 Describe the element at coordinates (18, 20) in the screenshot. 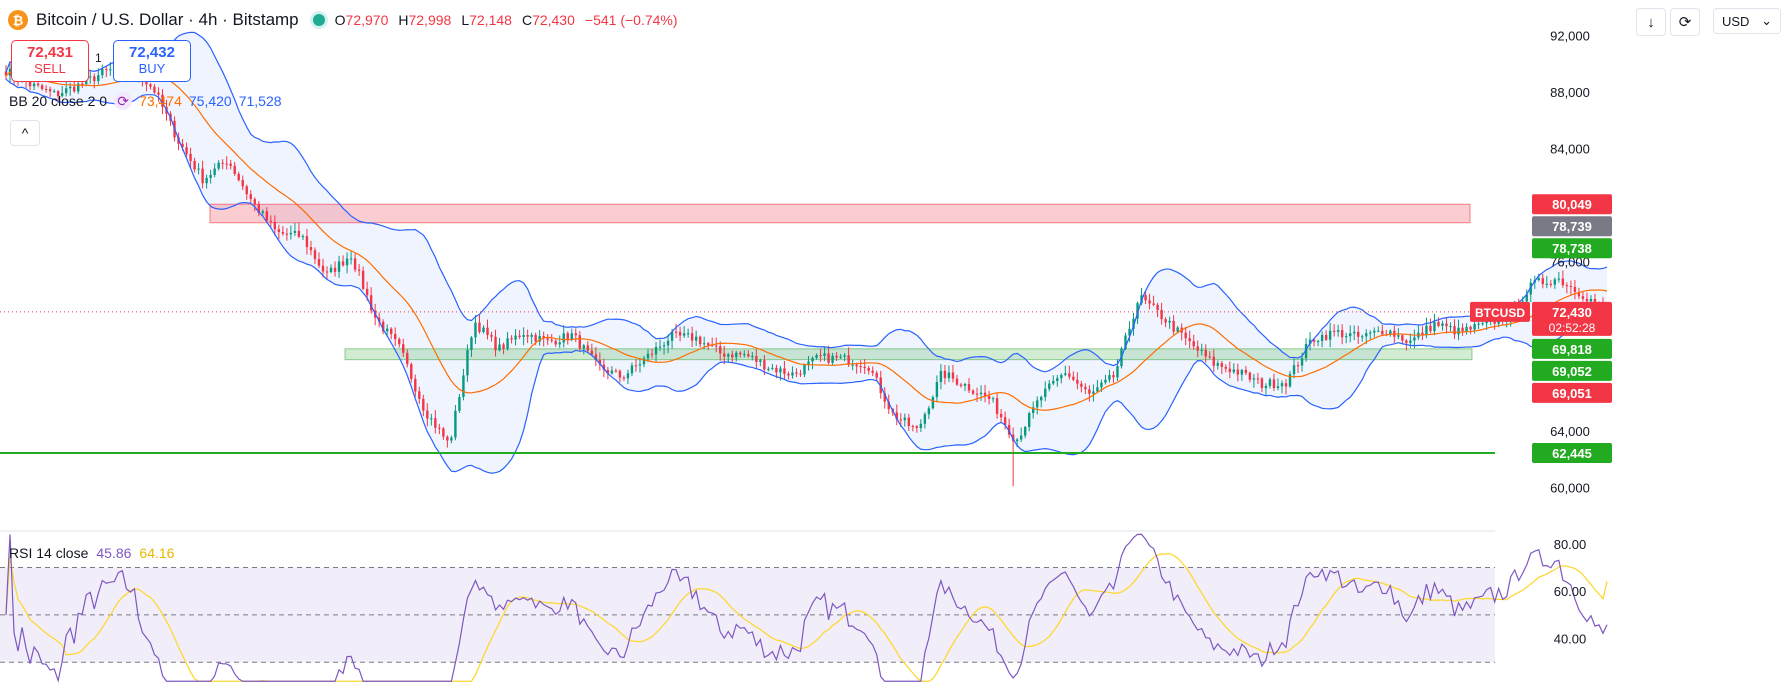

I see `bitcoin-icon: ₿` at that location.